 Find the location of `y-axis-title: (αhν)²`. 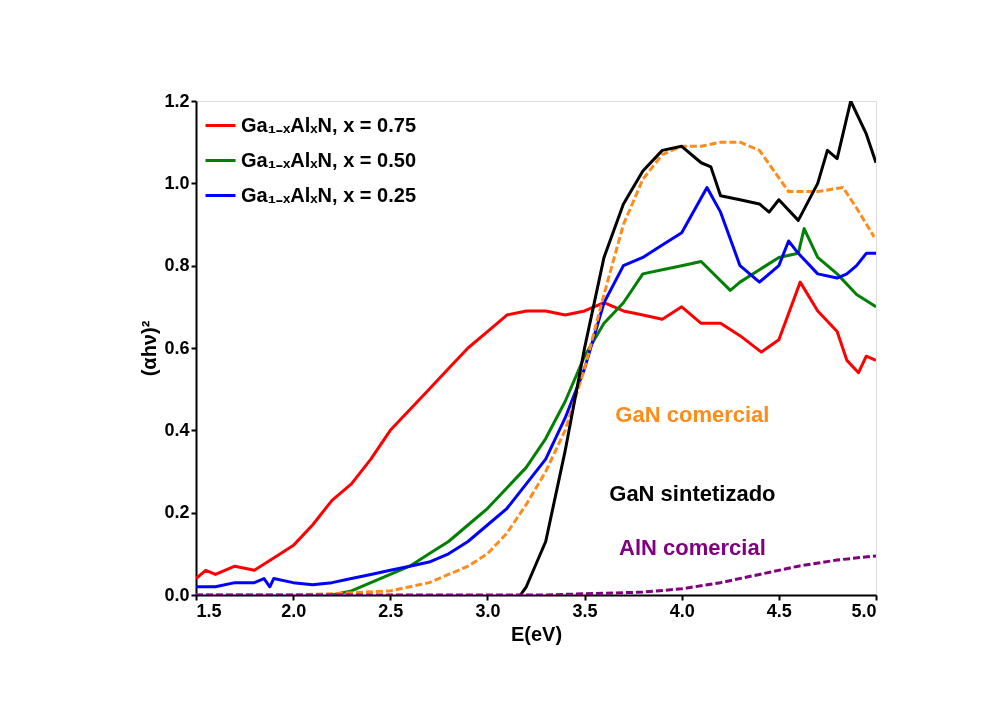

y-axis-title: (αhν)² is located at coordinates (149, 348).